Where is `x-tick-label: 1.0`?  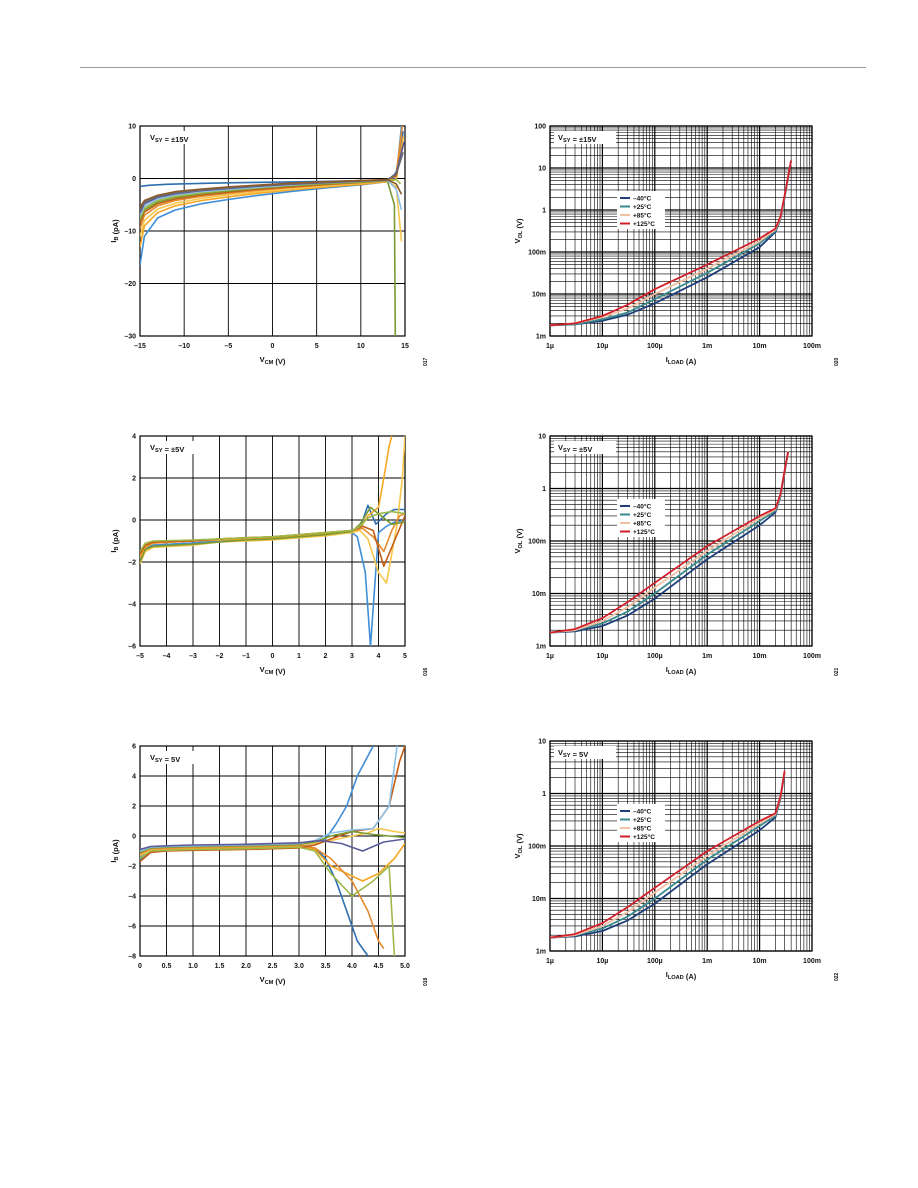 x-tick-label: 1.0 is located at coordinates (193, 966).